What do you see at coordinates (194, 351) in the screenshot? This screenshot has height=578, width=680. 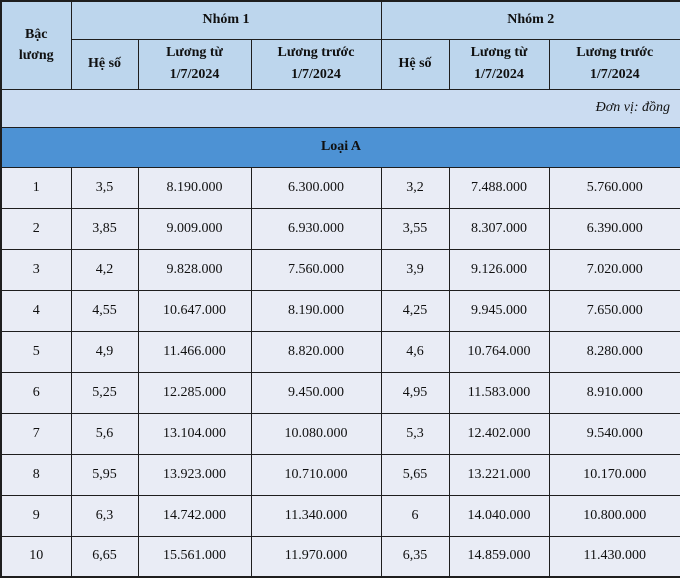 I see `cell-nhom1-luong-tu: 11.466.000` at bounding box center [194, 351].